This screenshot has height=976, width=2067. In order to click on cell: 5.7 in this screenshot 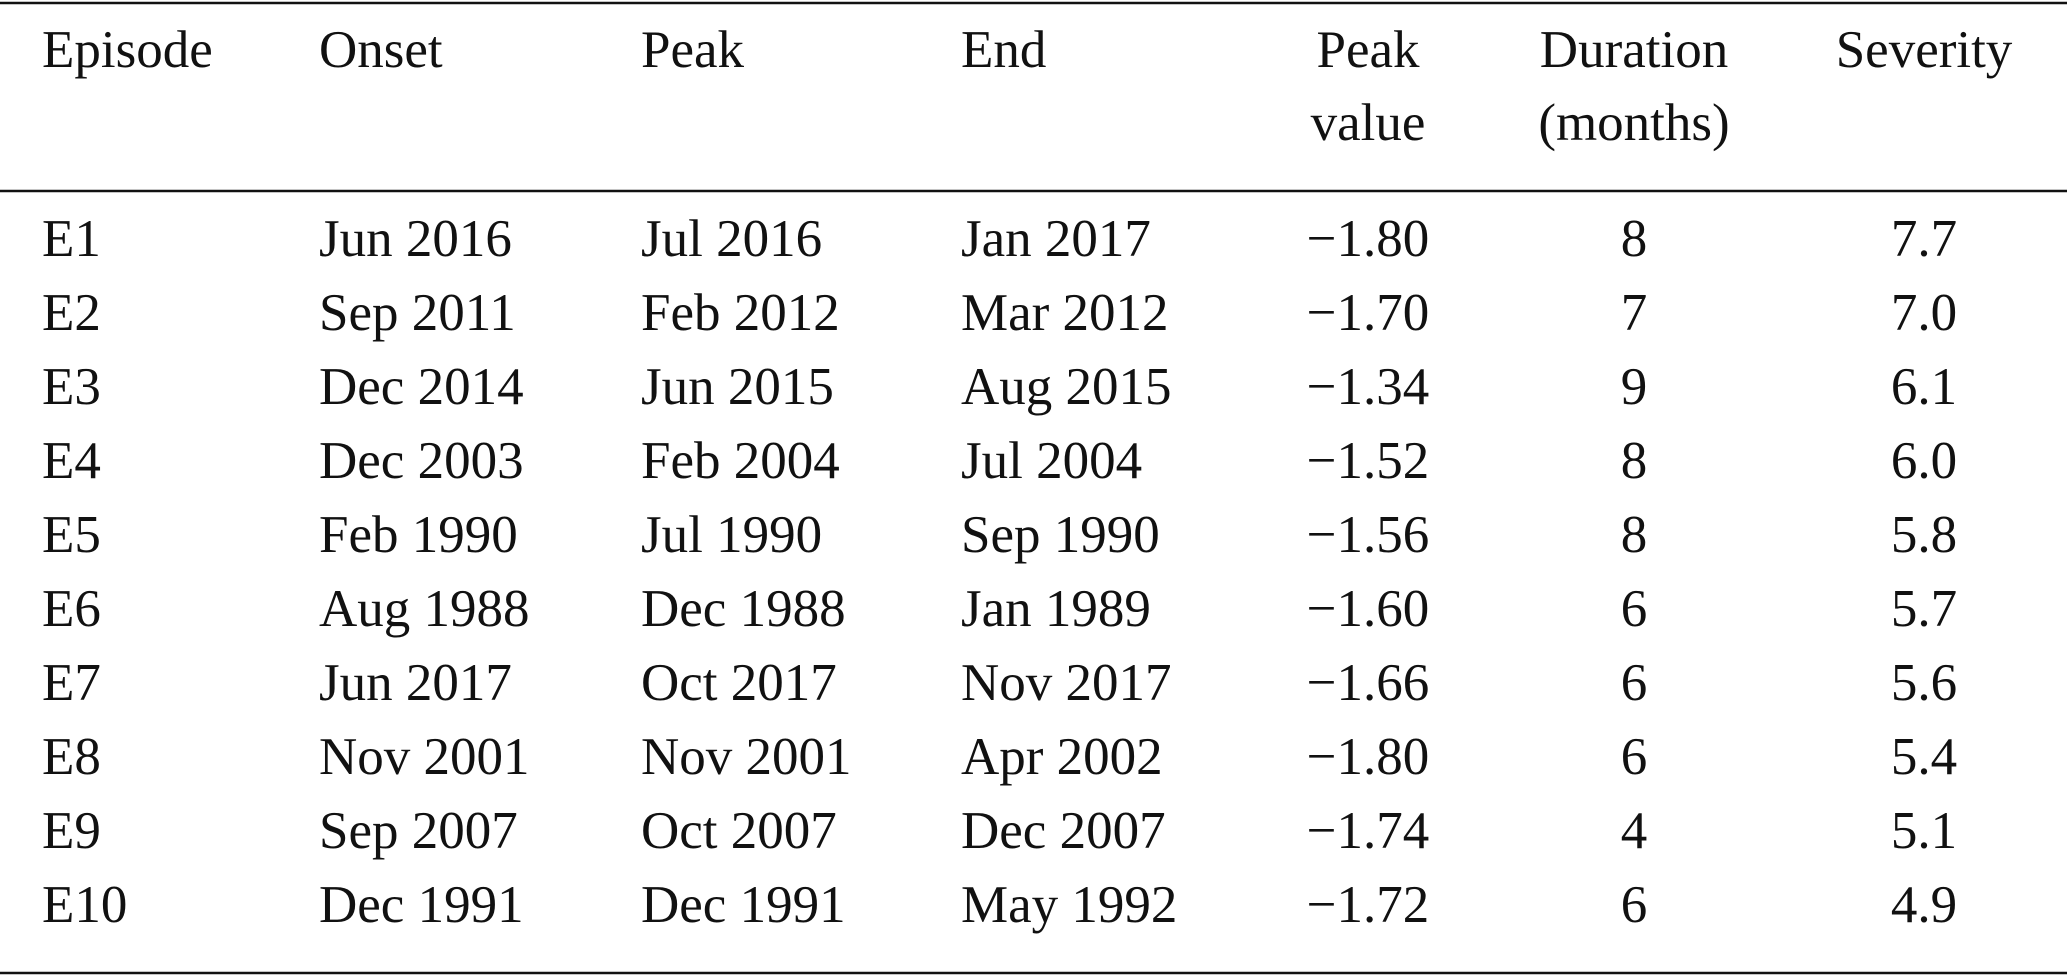, I will do `click(1924, 609)`.